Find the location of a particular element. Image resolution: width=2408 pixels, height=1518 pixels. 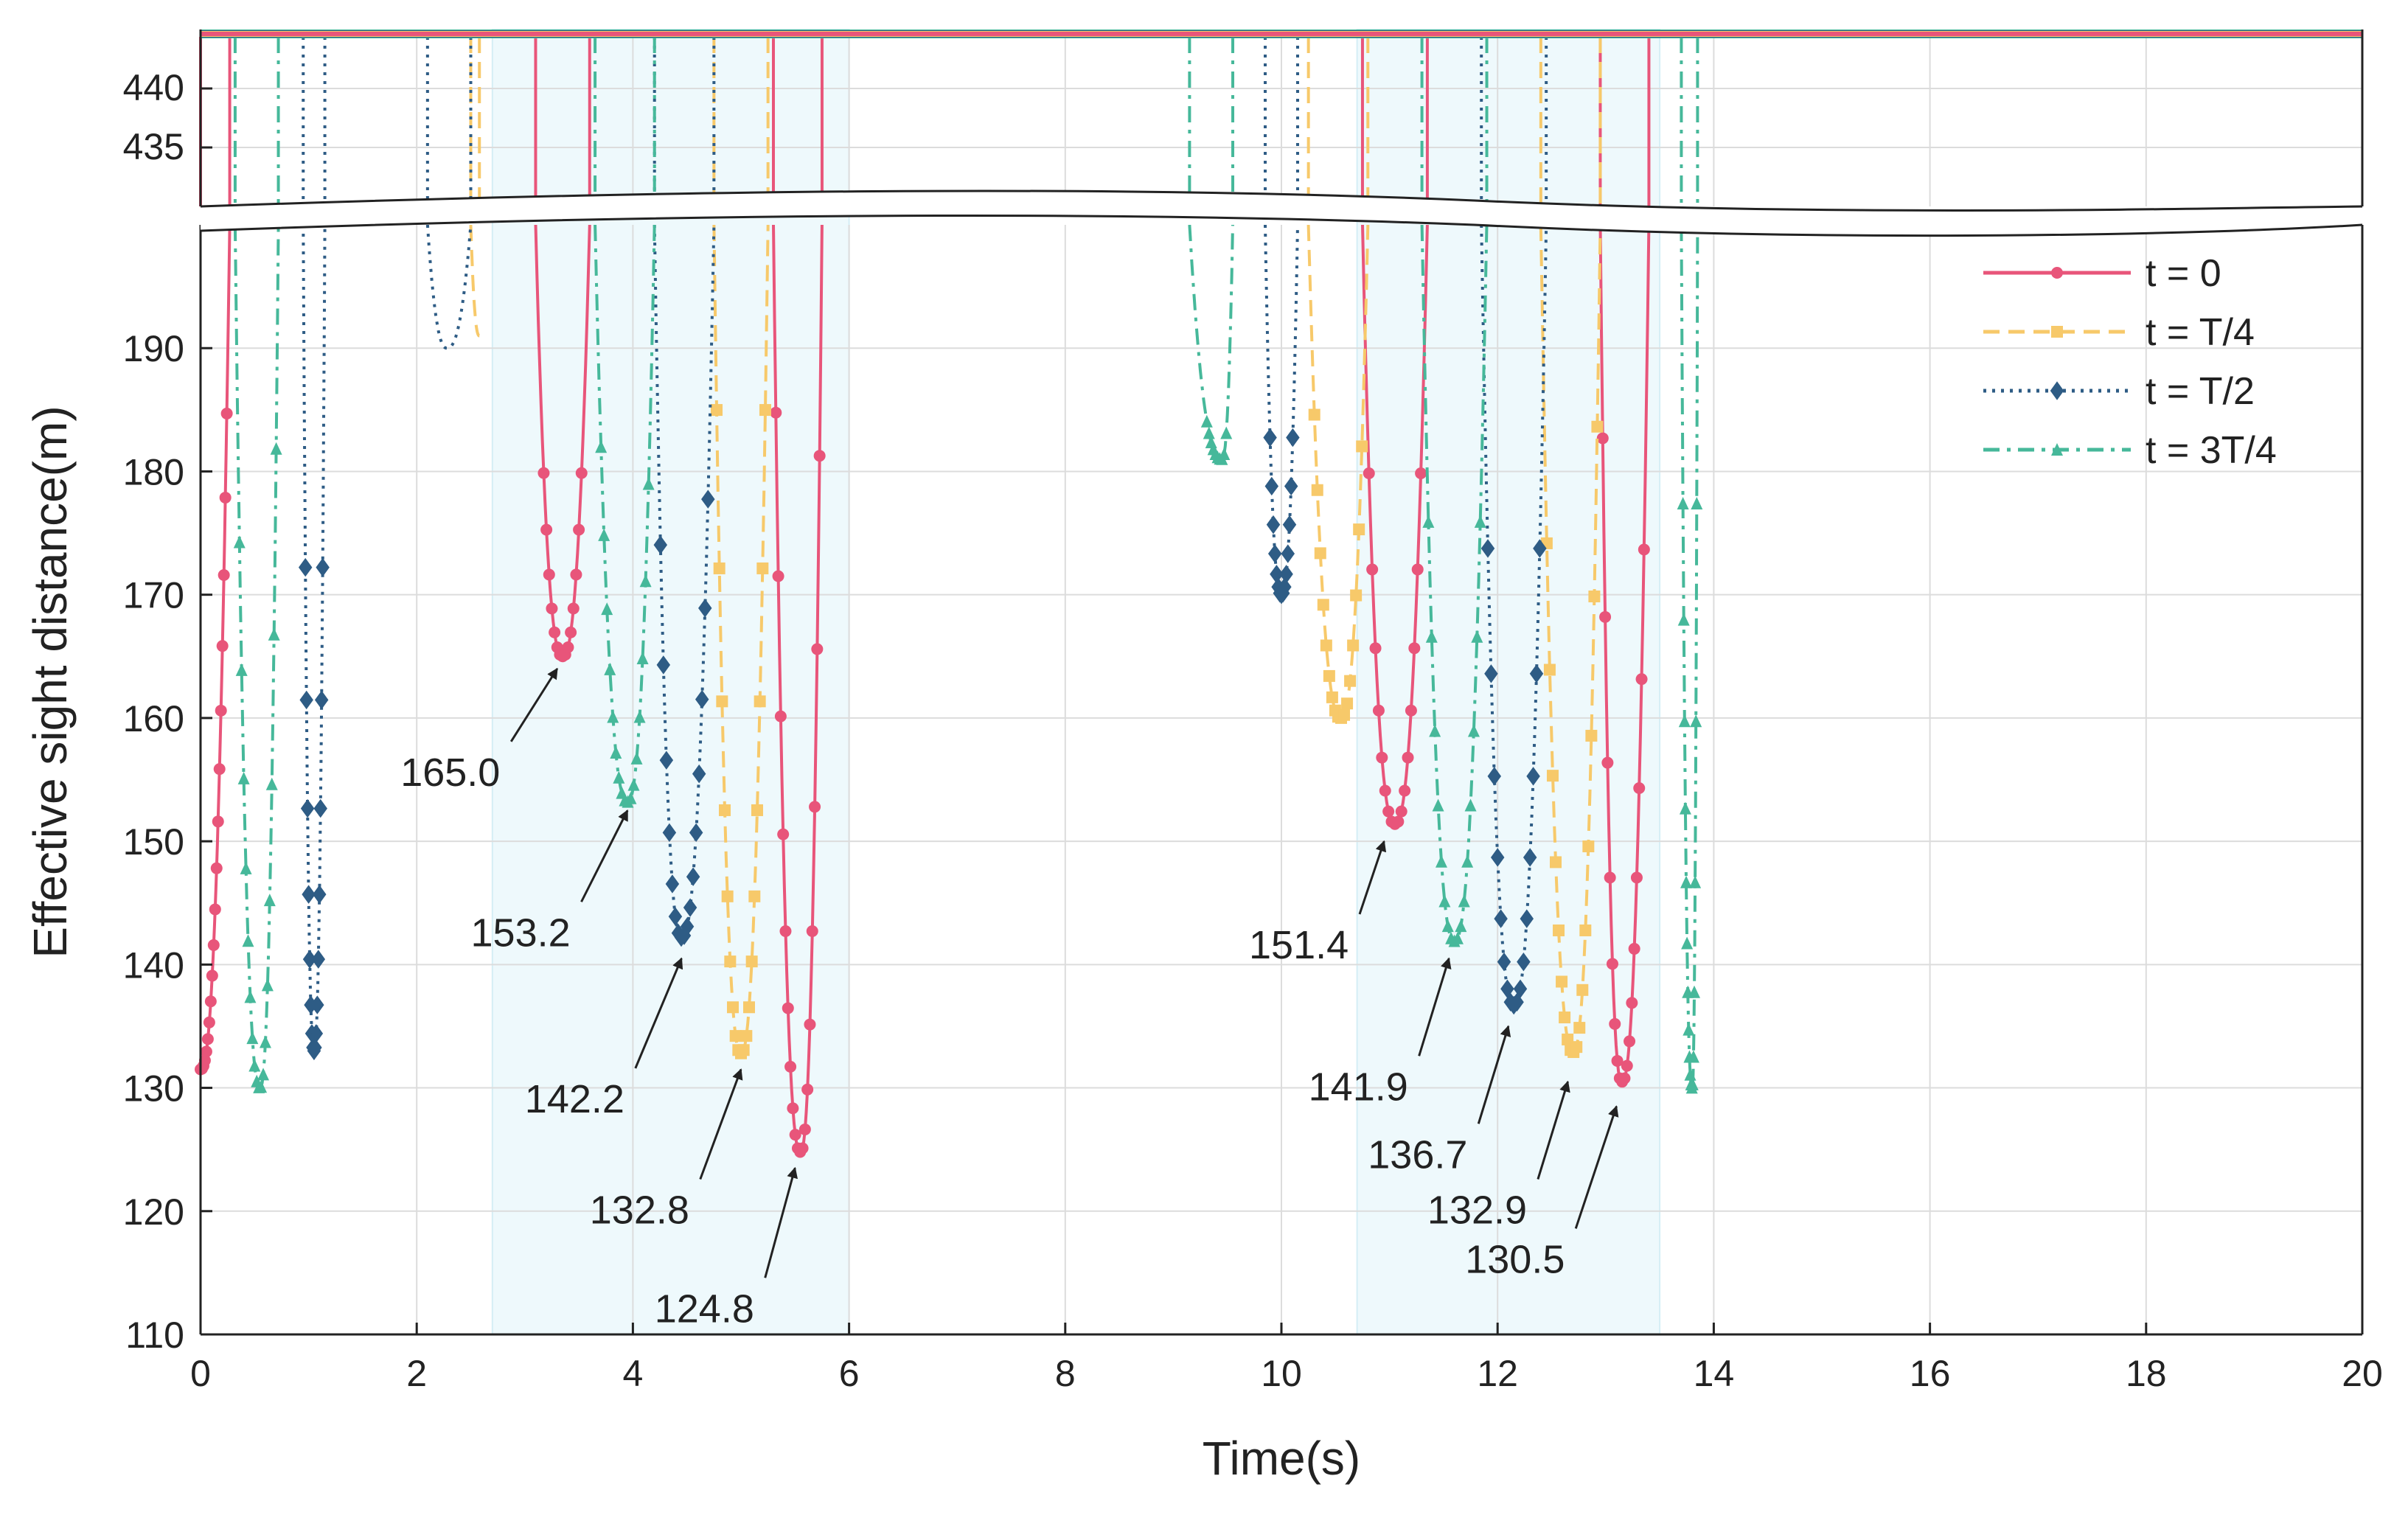

annotation-label-3: 142.2 is located at coordinates (574, 1099).